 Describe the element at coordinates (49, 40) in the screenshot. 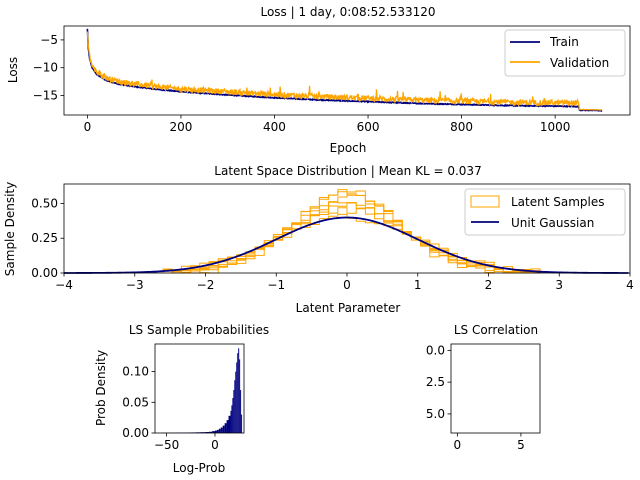

I see `loss-ytick-label: −5` at that location.